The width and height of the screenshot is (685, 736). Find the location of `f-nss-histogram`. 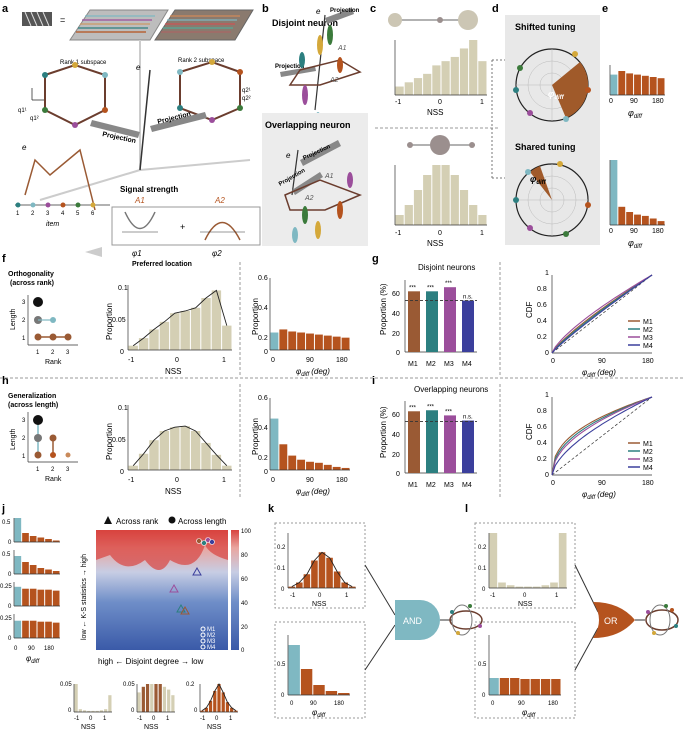

f-nss-histogram is located at coordinates (179, 318).